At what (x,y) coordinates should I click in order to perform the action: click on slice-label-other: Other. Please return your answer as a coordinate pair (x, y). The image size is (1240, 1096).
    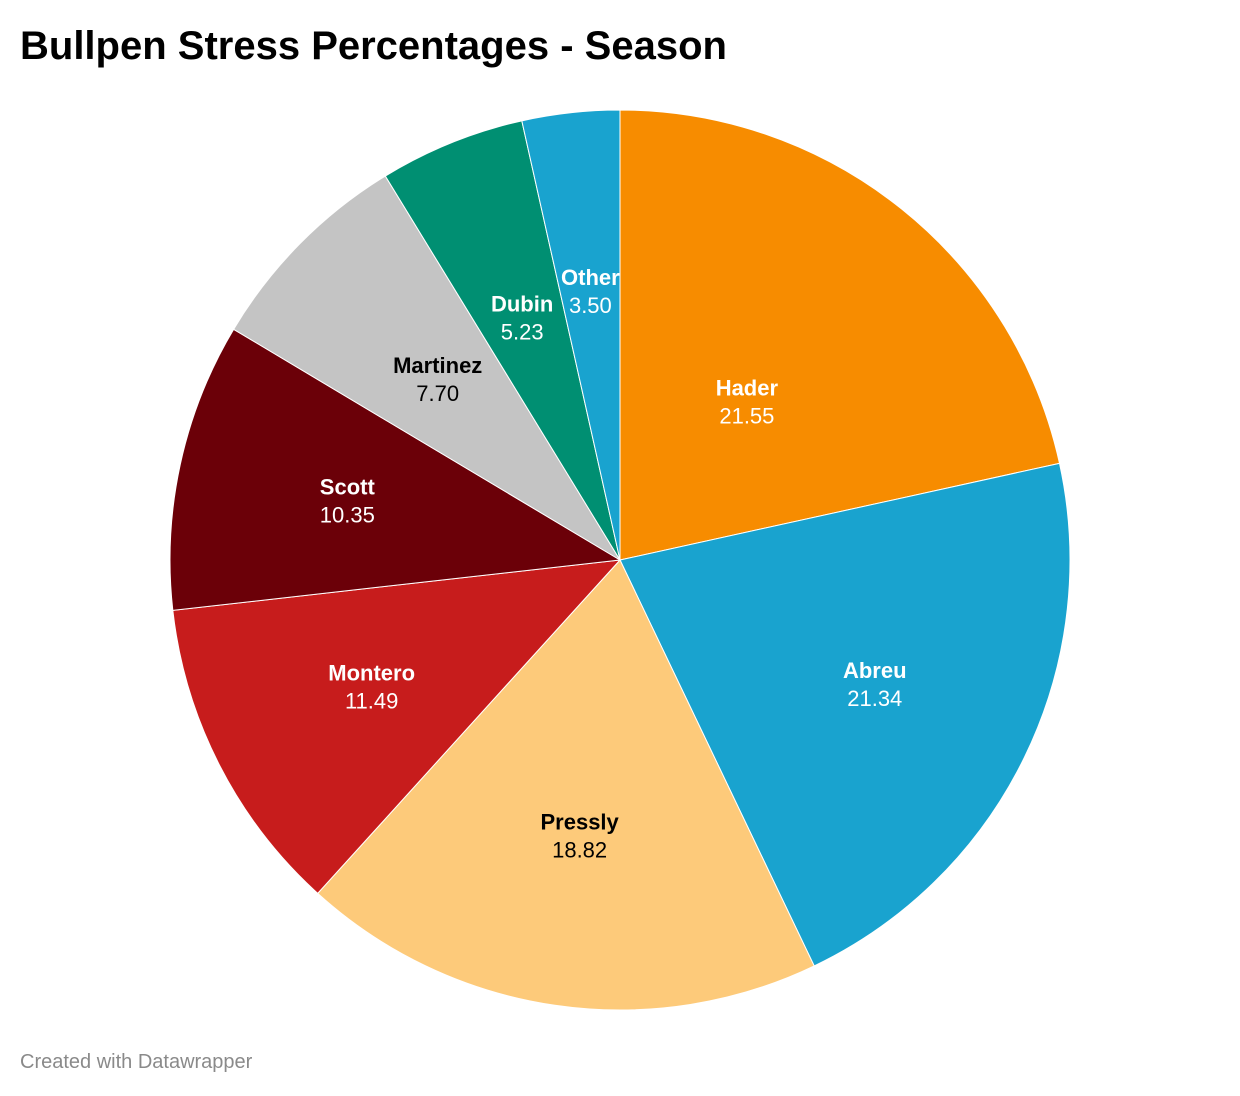
    Looking at the image, I should click on (590, 277).